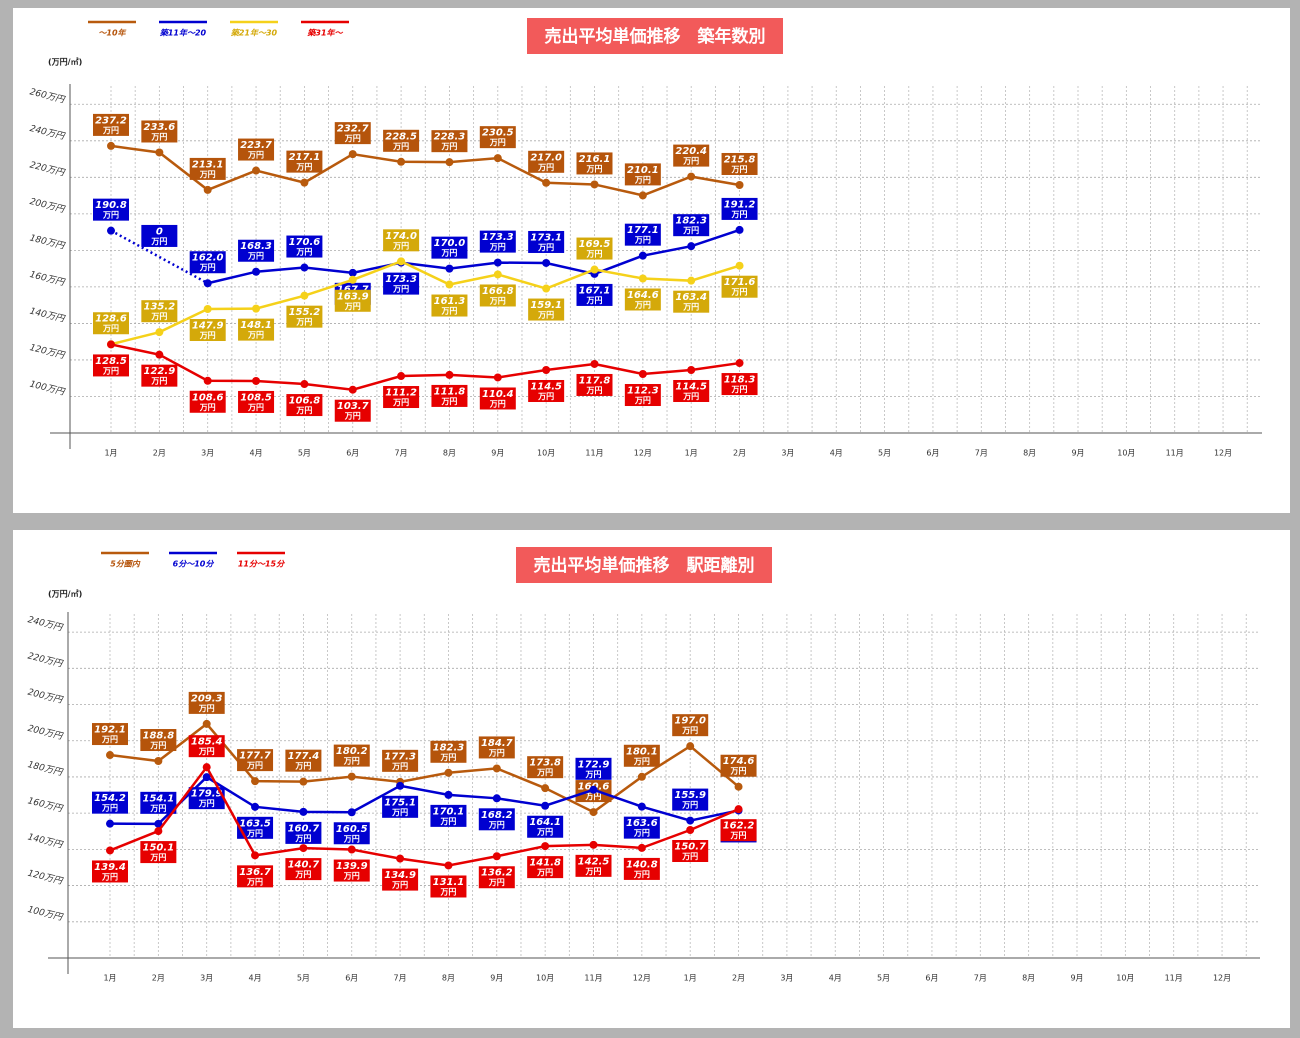 This screenshot has height=1038, width=1300. Describe the element at coordinates (450, 301) in the screenshot. I see `data-label: 161.3` at that location.